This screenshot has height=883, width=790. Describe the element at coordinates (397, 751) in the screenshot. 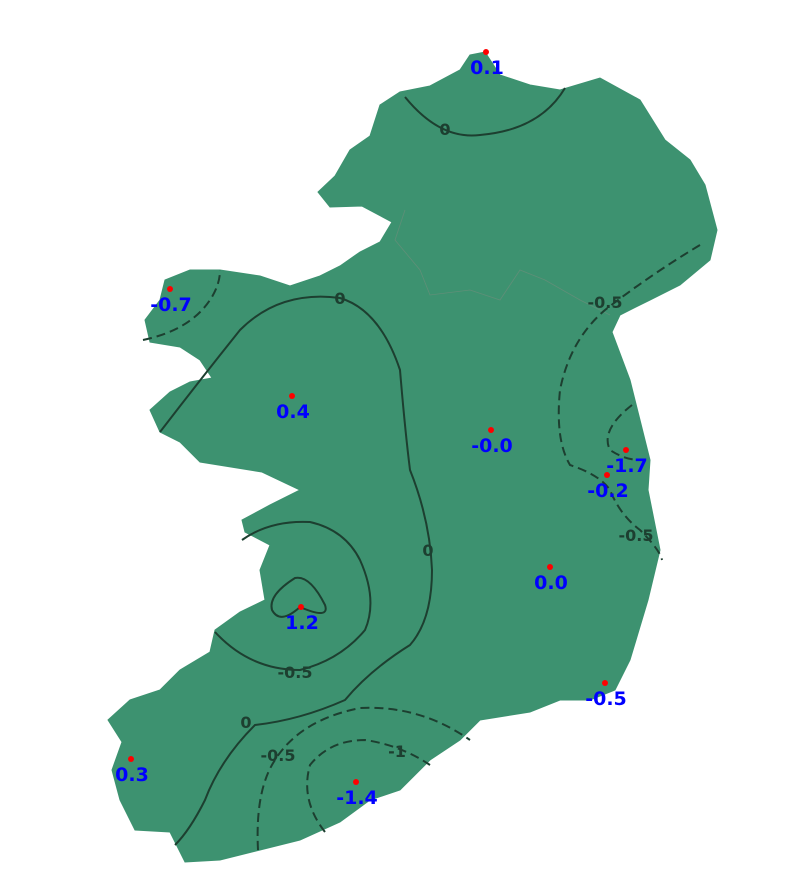

I see `contour-label: -1` at that location.